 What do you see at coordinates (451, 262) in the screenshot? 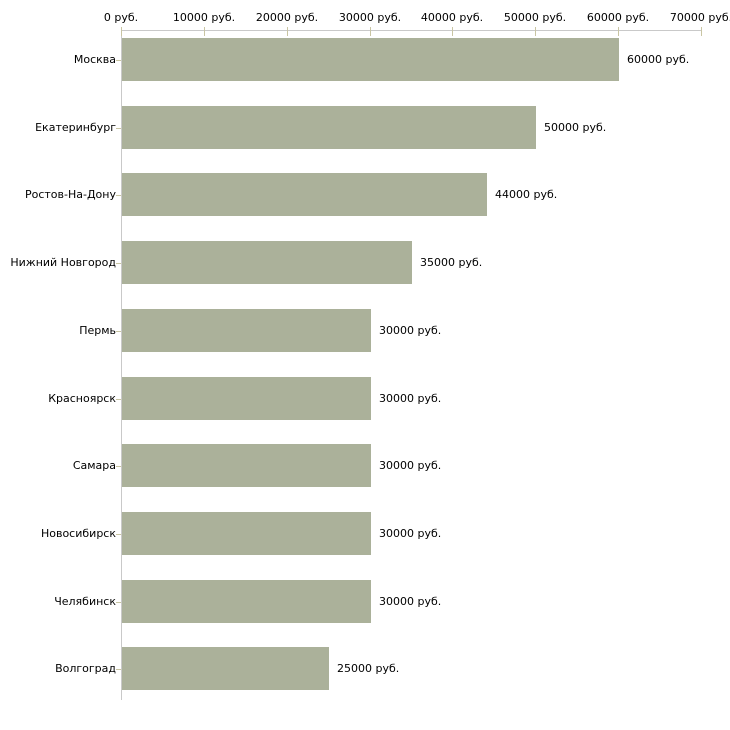
I see `bar-value-label: 35000 руб.` at bounding box center [451, 262].